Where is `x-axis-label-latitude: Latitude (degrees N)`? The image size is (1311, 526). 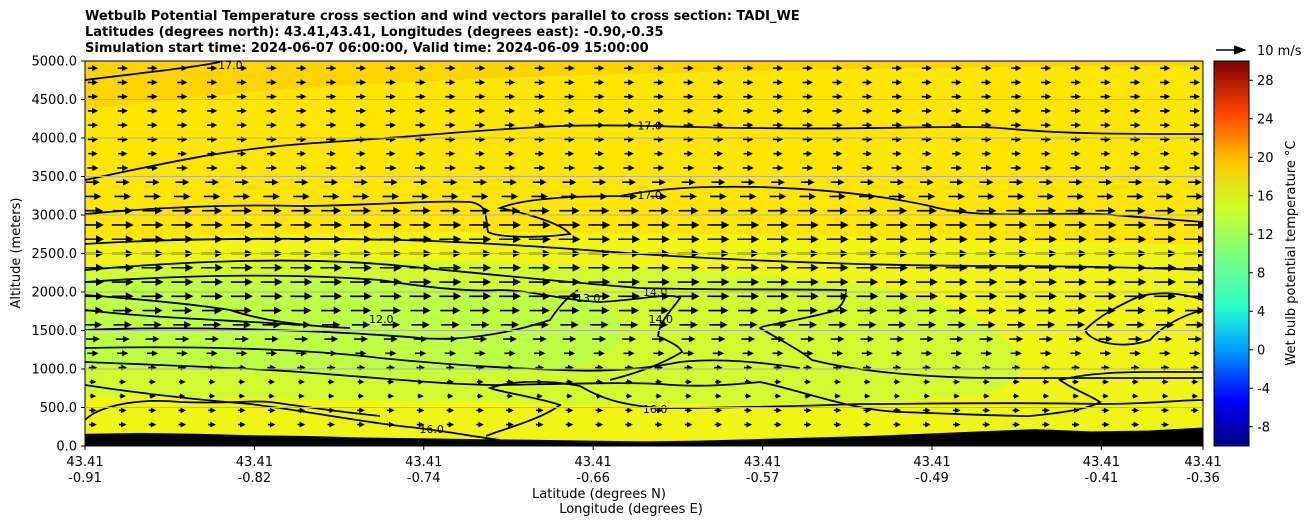
x-axis-label-latitude: Latitude (degrees N) is located at coordinates (599, 494).